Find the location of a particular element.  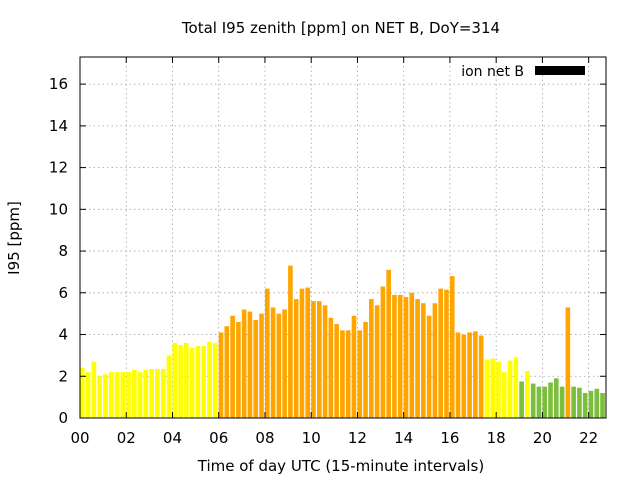

legend: ion net B is located at coordinates (523, 72).